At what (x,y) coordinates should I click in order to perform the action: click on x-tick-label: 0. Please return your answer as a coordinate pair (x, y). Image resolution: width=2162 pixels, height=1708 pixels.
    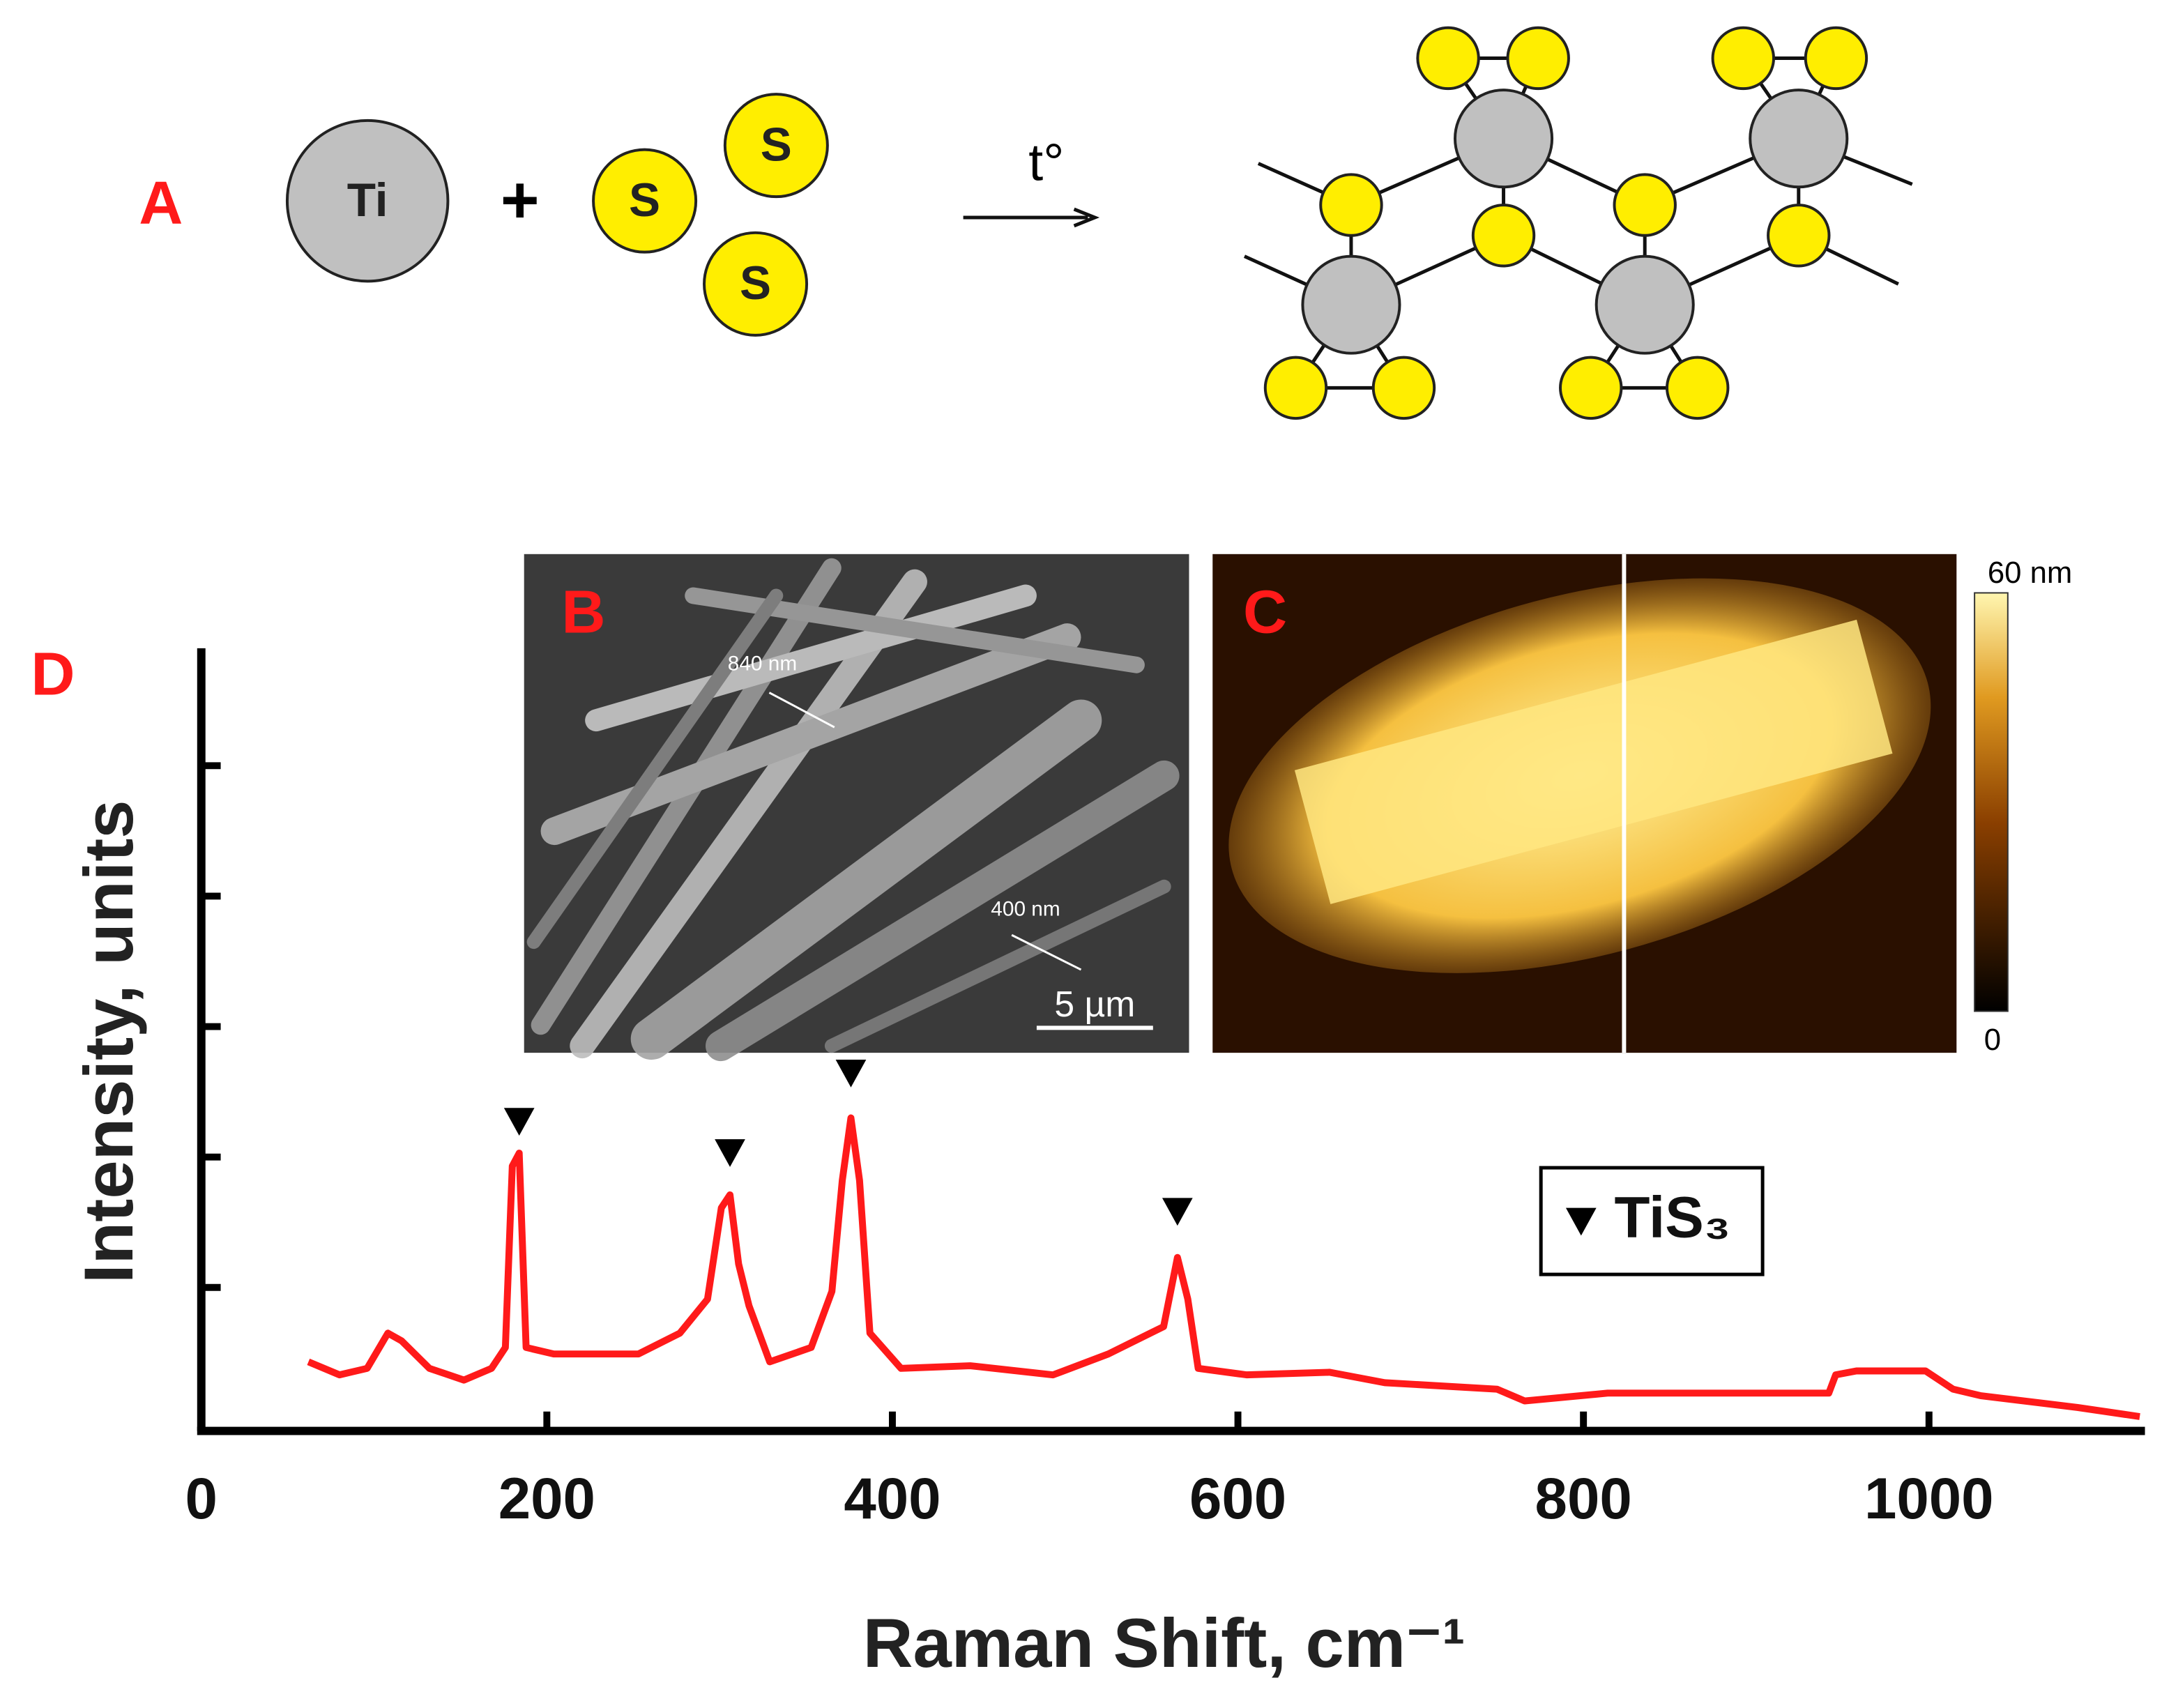
    Looking at the image, I should click on (201, 1498).